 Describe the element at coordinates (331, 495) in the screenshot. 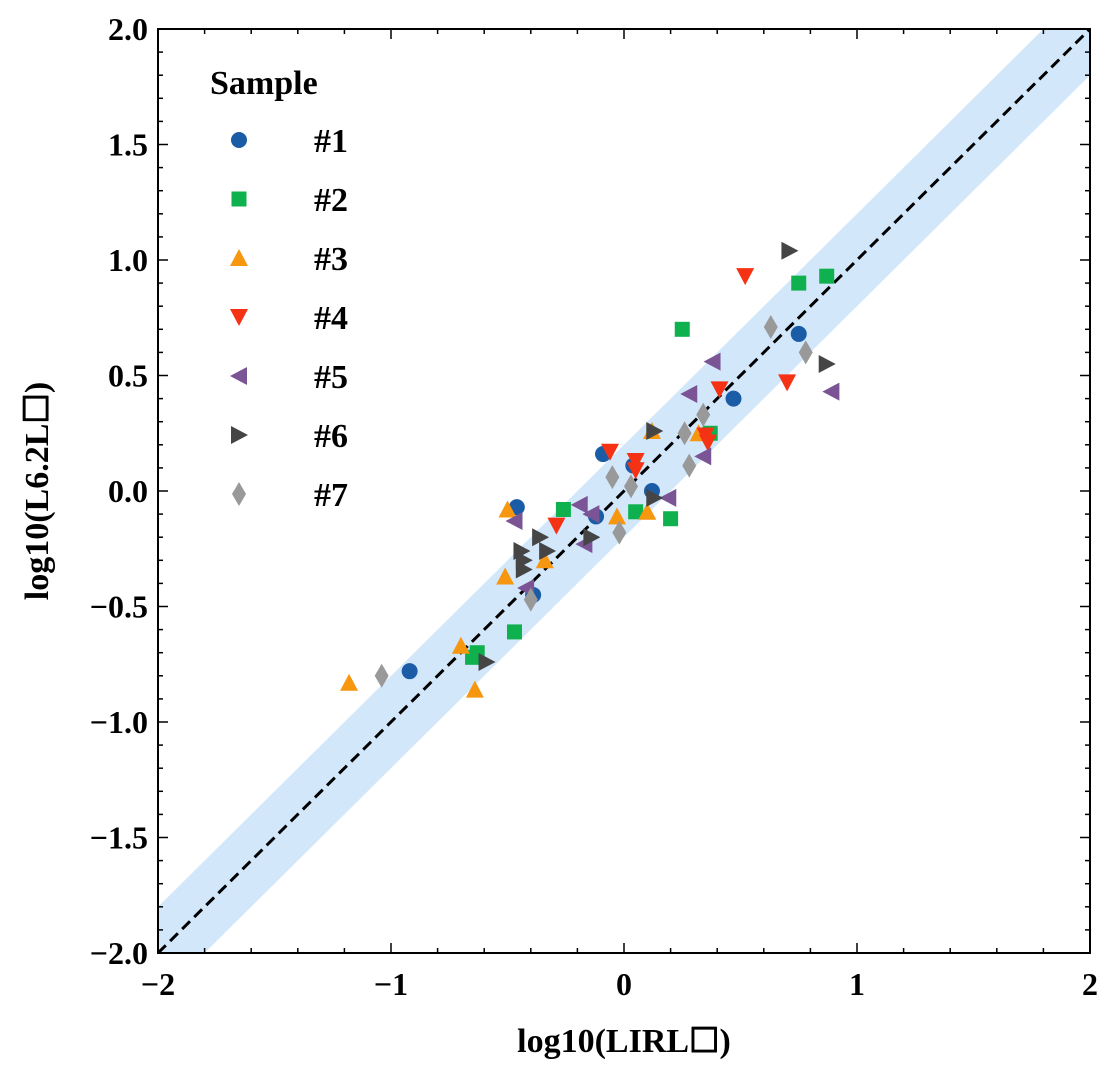

I see `legend-label: #7` at that location.